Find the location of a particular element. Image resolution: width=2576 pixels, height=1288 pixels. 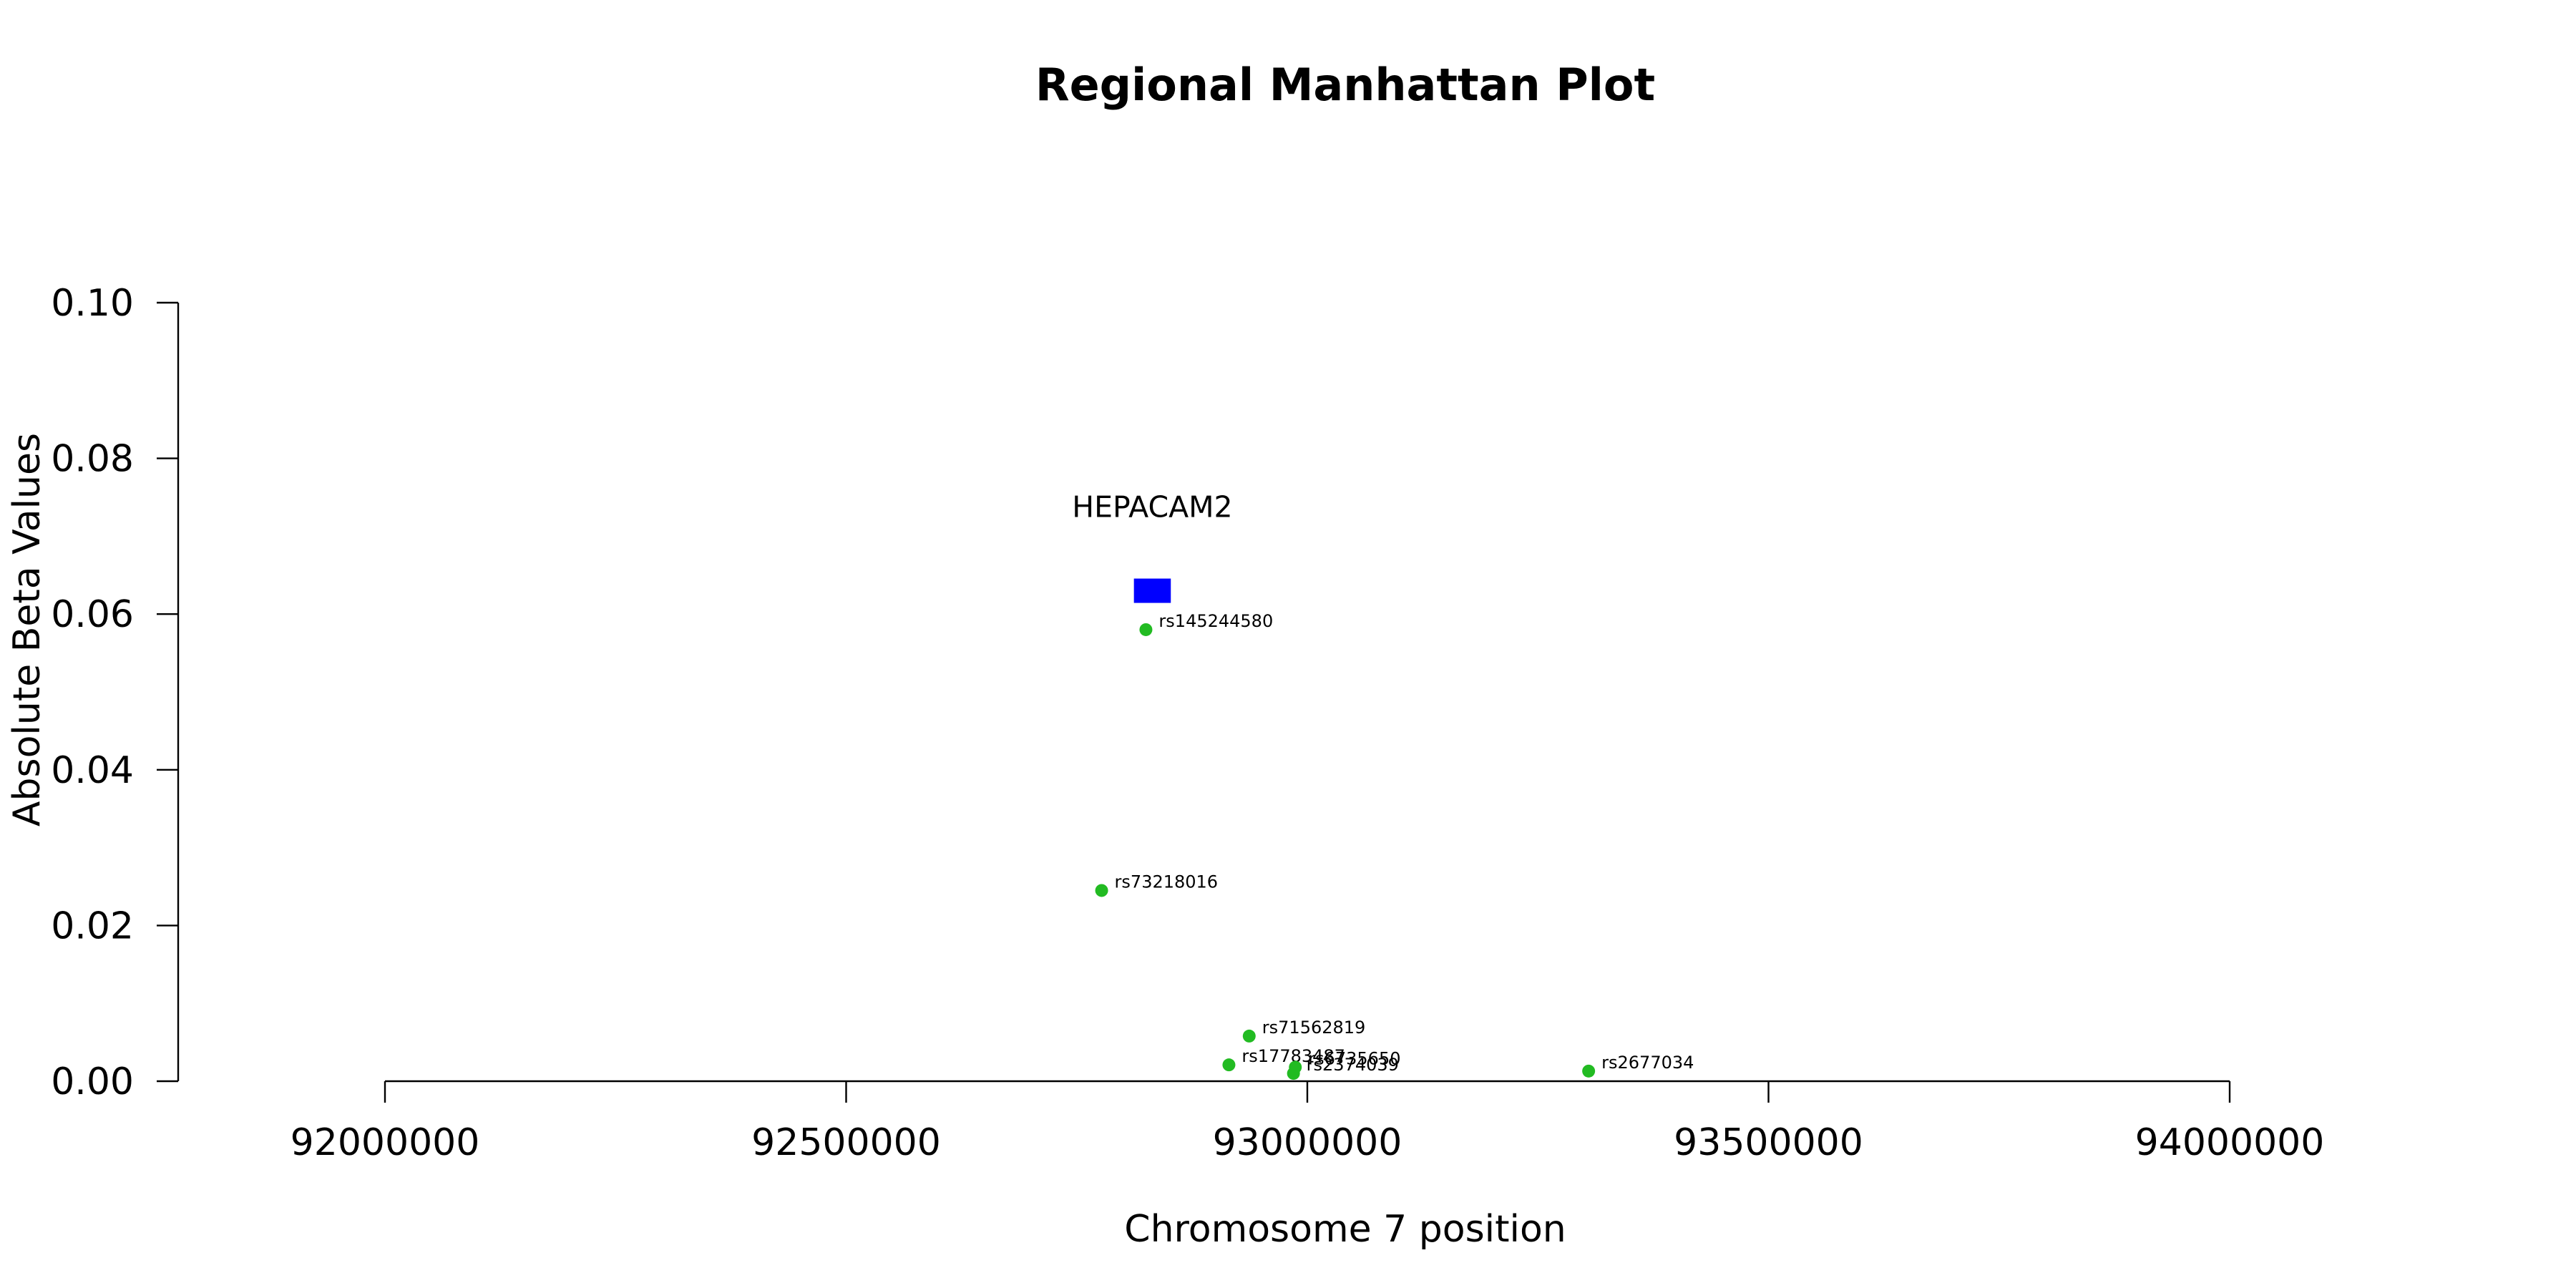

snp-label: rs2677034 is located at coordinates (1647, 1063).